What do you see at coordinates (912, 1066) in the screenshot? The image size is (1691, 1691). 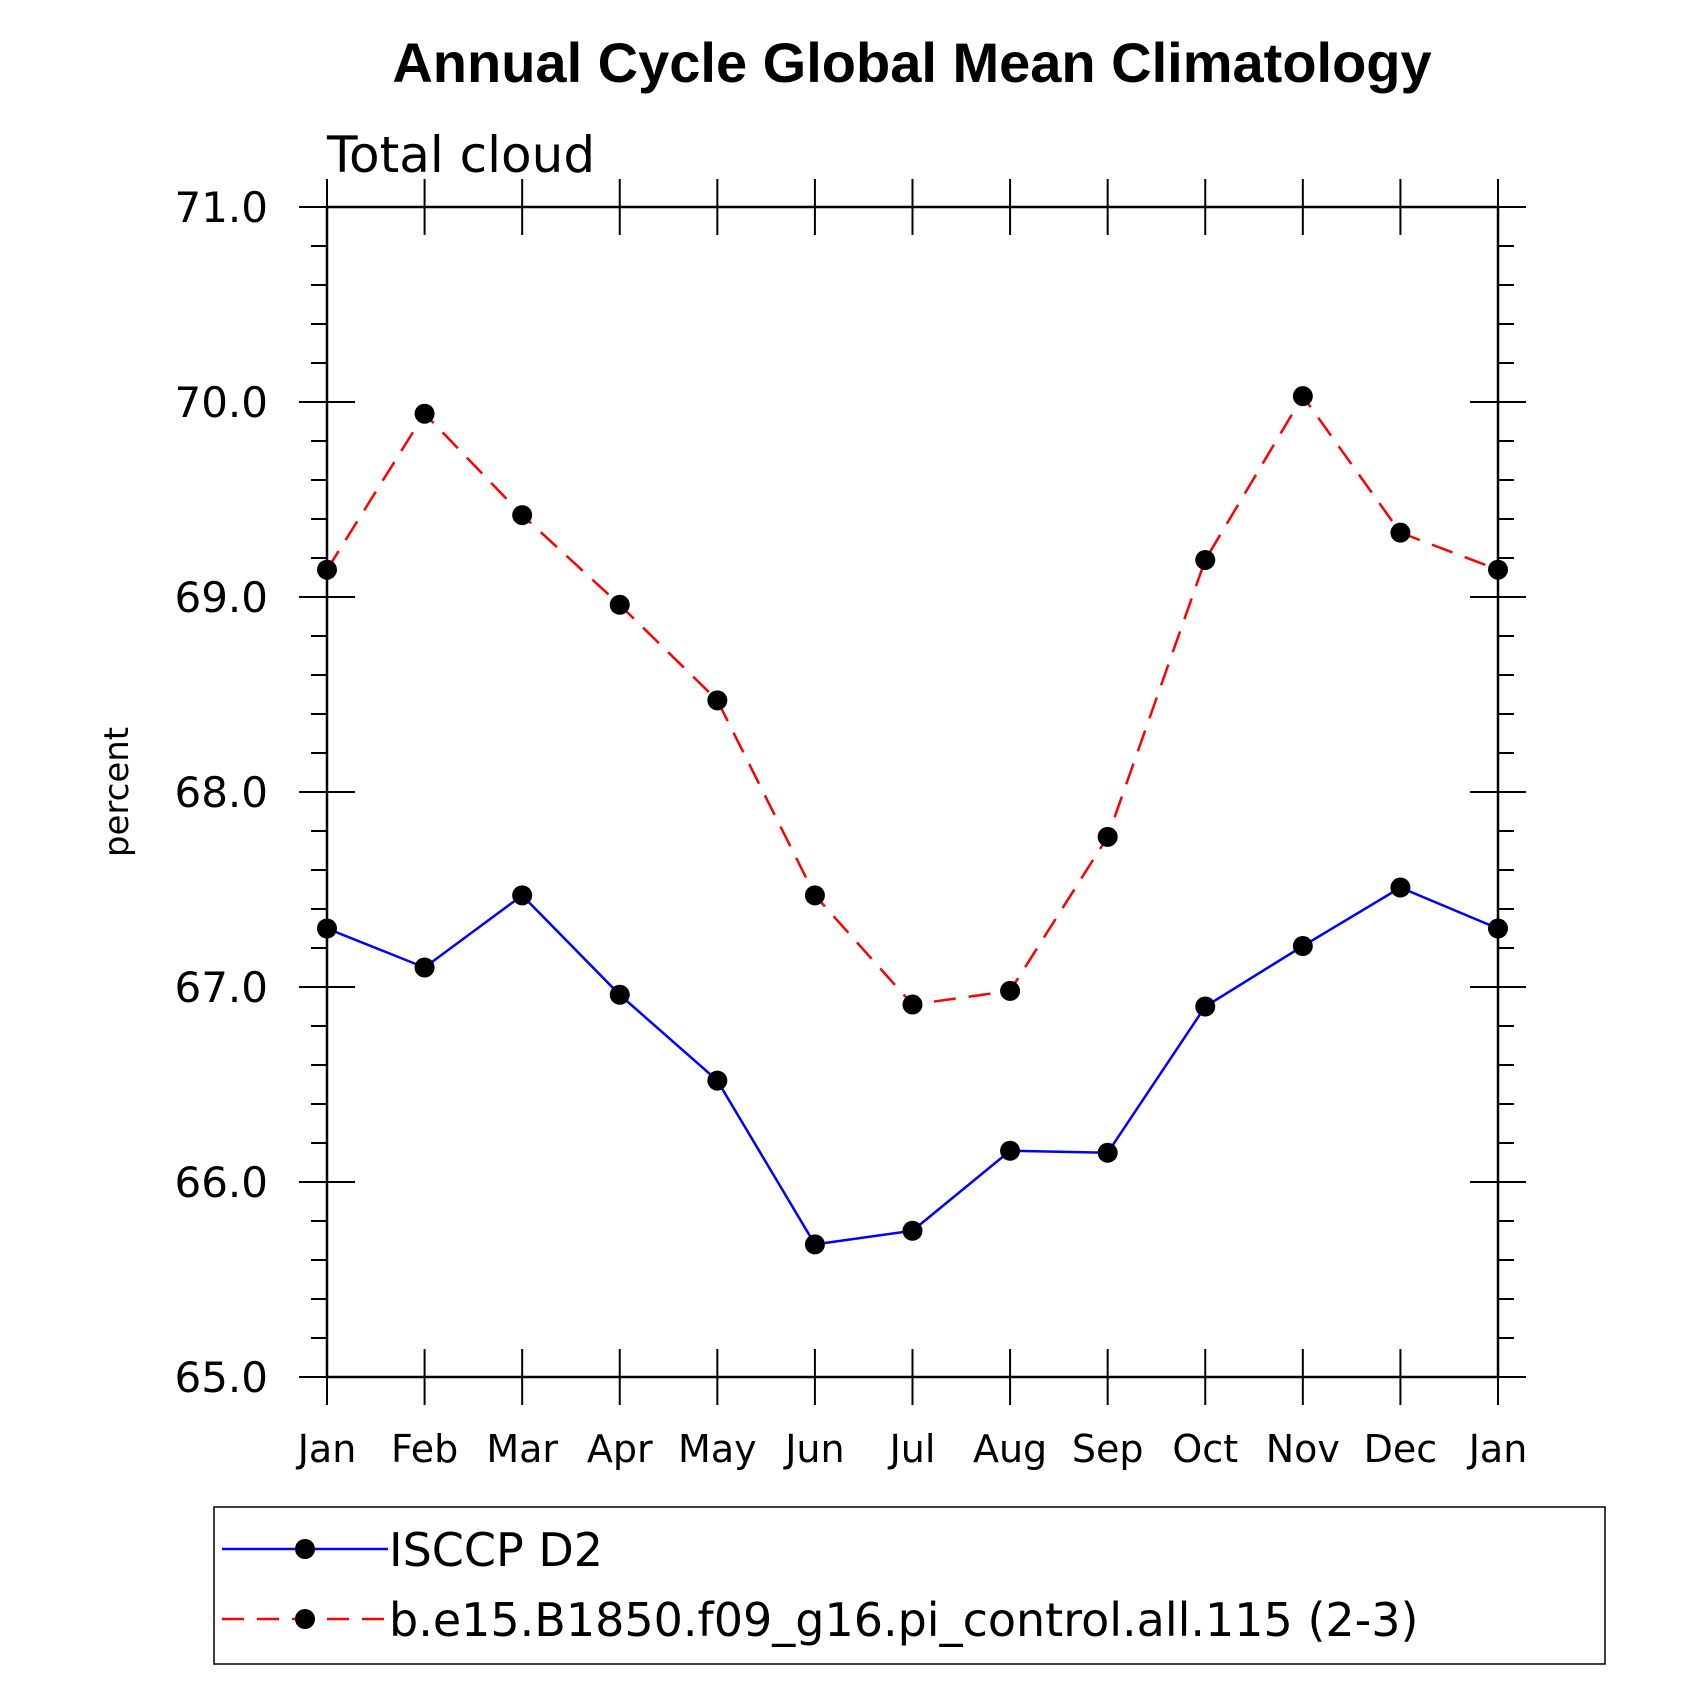 I see `series-line` at bounding box center [912, 1066].